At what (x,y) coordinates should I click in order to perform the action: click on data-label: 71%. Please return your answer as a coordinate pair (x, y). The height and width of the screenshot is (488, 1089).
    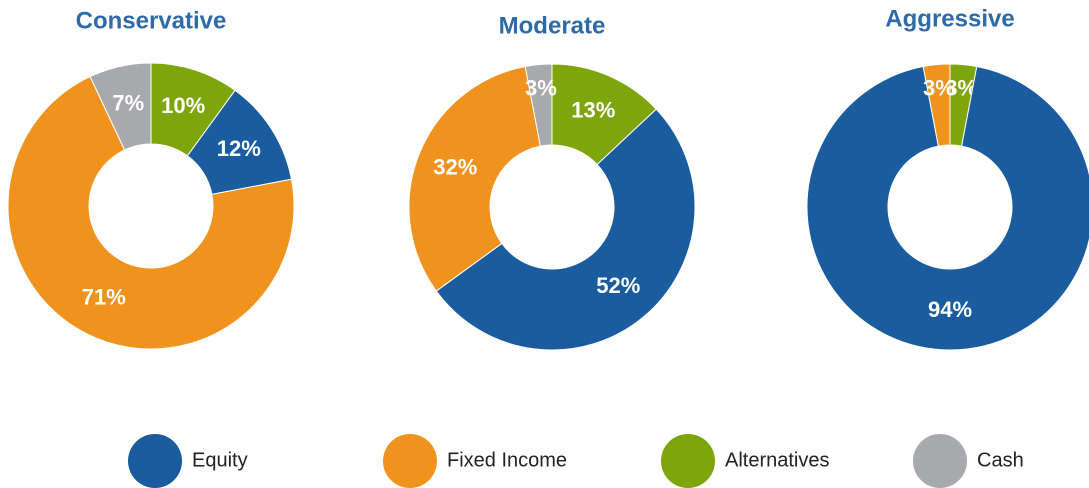
    Looking at the image, I should click on (104, 296).